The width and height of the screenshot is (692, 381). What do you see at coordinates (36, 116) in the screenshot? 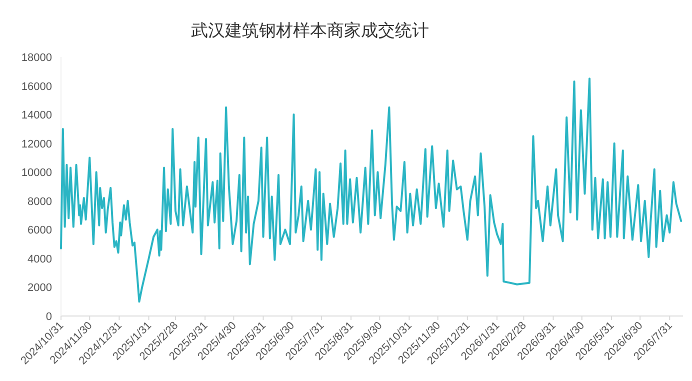
I see `y-tick-label: 14000` at bounding box center [36, 116].